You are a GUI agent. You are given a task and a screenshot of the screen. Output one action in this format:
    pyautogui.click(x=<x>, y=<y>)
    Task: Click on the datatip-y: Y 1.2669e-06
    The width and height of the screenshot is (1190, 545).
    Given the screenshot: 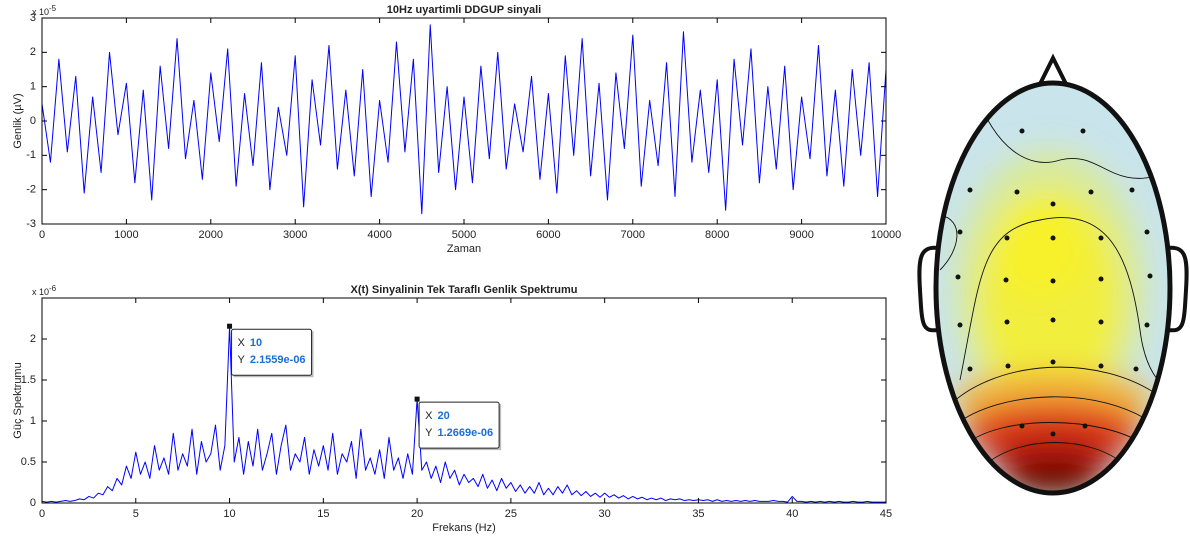 What is the action you would take?
    pyautogui.click(x=459, y=433)
    